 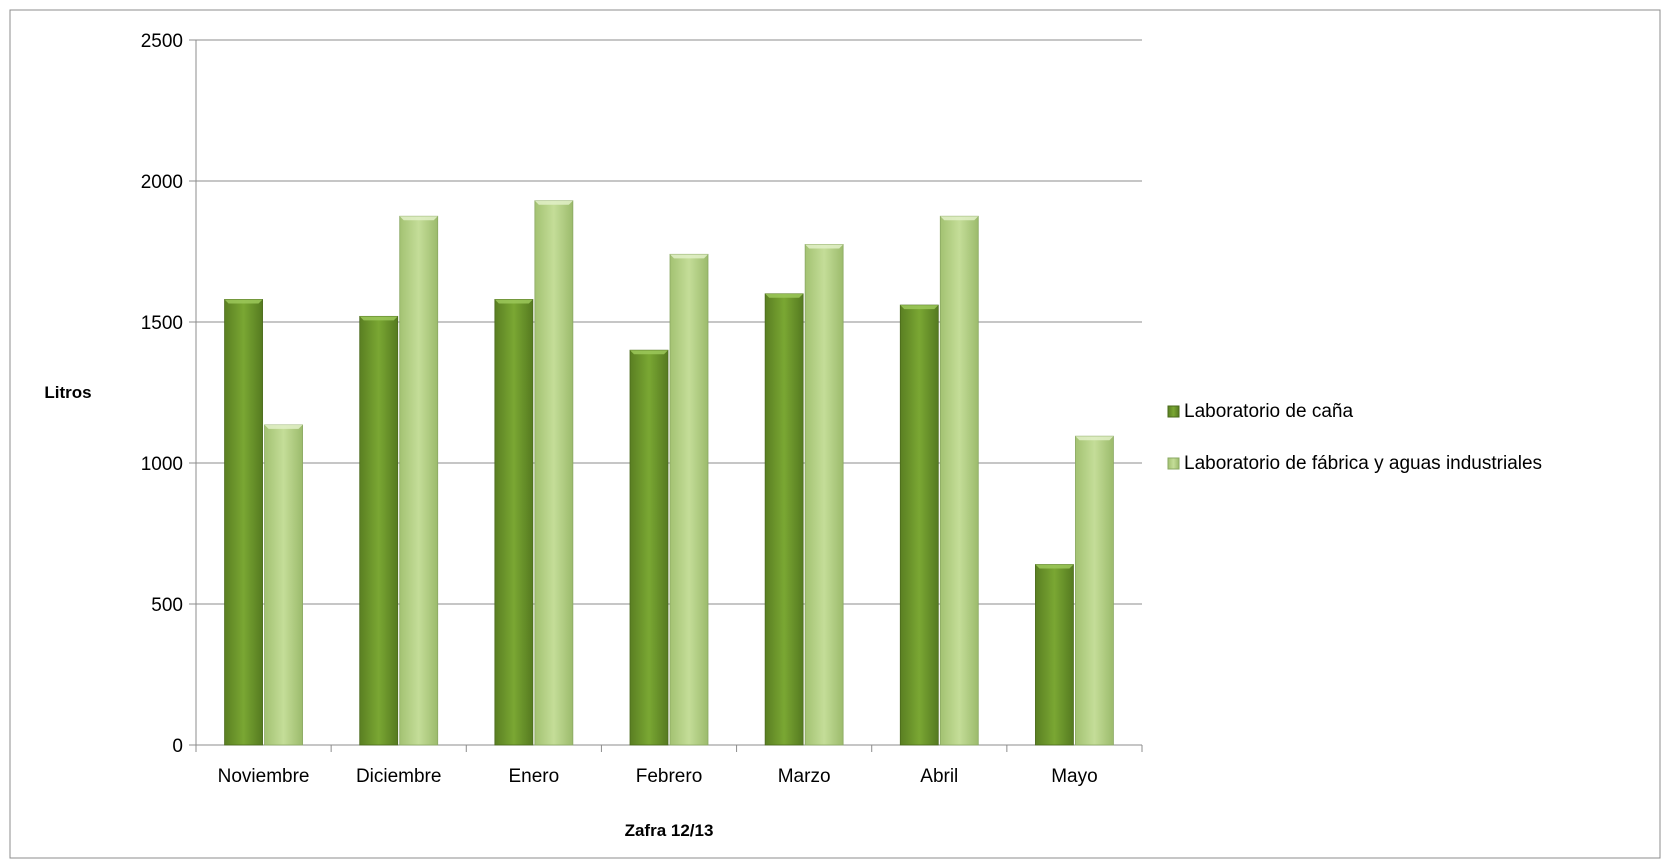 What do you see at coordinates (1054, 655) in the screenshot?
I see `bar-s0-mayo` at bounding box center [1054, 655].